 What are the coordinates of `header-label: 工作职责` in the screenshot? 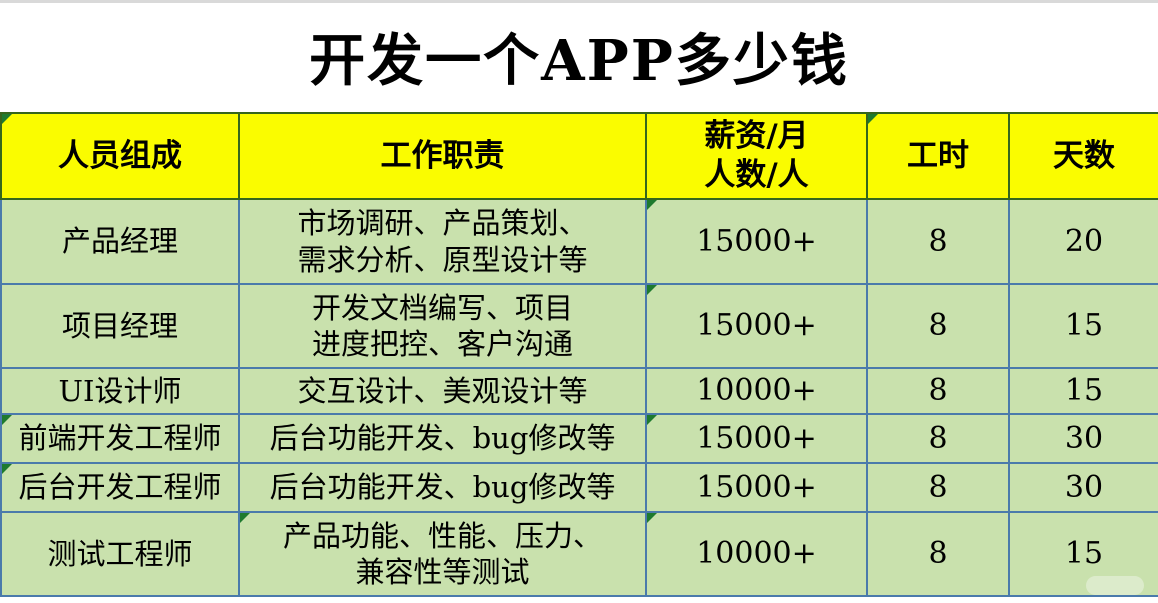 It's located at (442, 155).